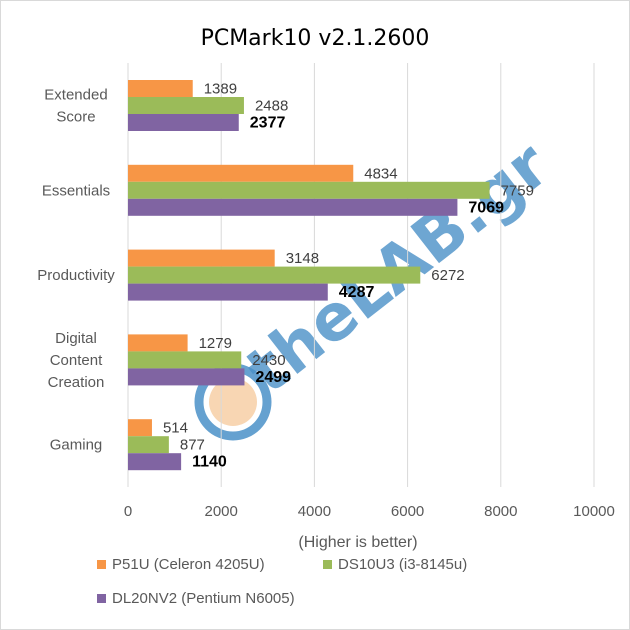 The image size is (630, 630). I want to click on data-label: 6272, so click(447, 275).